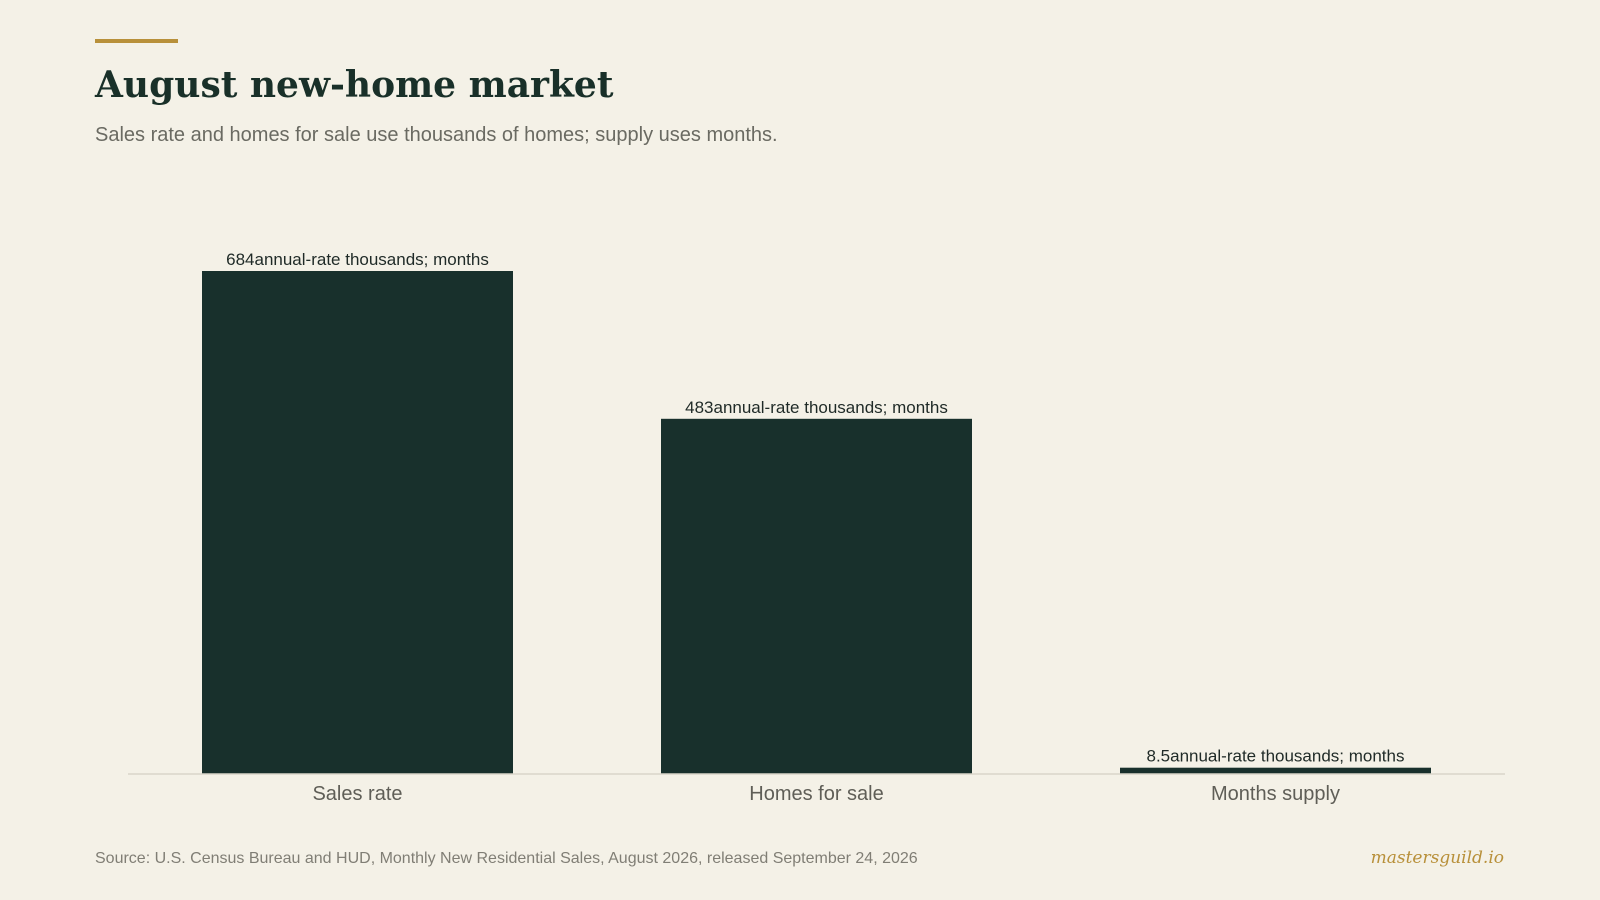 This screenshot has width=1600, height=900. What do you see at coordinates (357, 522) in the screenshot?
I see `bar-sales-rate` at bounding box center [357, 522].